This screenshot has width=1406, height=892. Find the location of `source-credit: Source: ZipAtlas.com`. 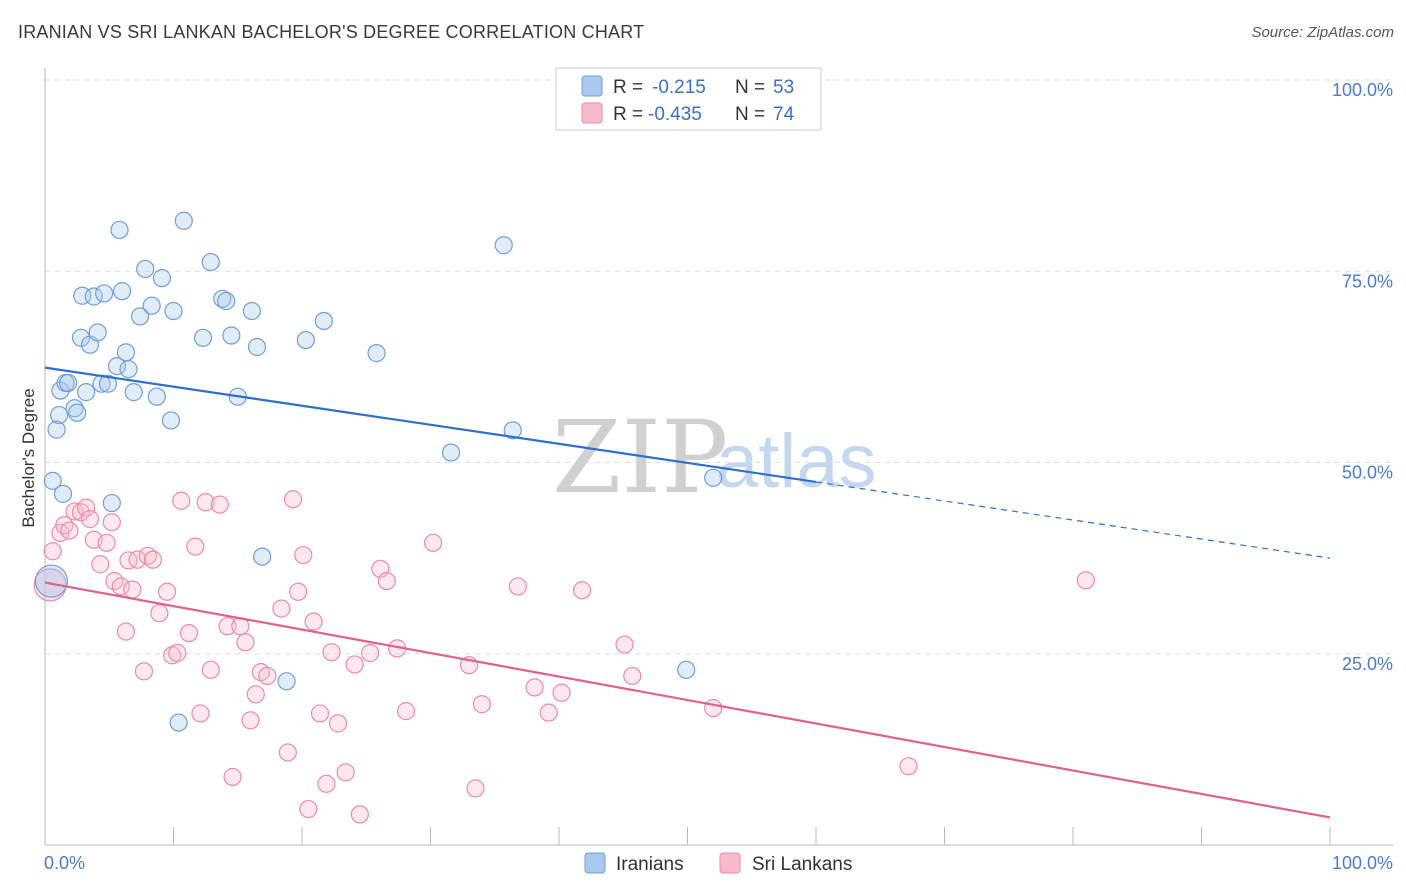

source-credit: Source: ZipAtlas.com is located at coordinates (1322, 32).